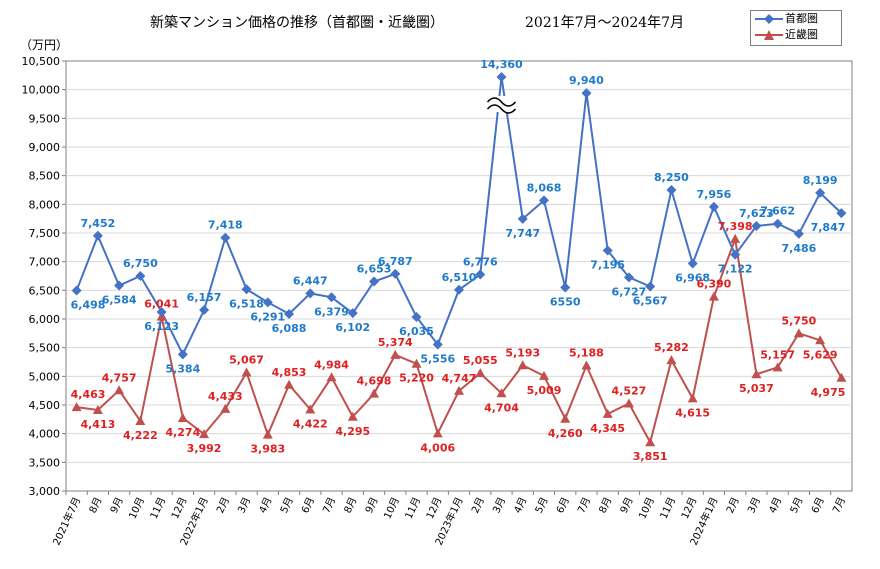 The width and height of the screenshot is (880, 569). What do you see at coordinates (756, 213) in the screenshot?
I see `data-label-shutoken: 7,623` at bounding box center [756, 213].